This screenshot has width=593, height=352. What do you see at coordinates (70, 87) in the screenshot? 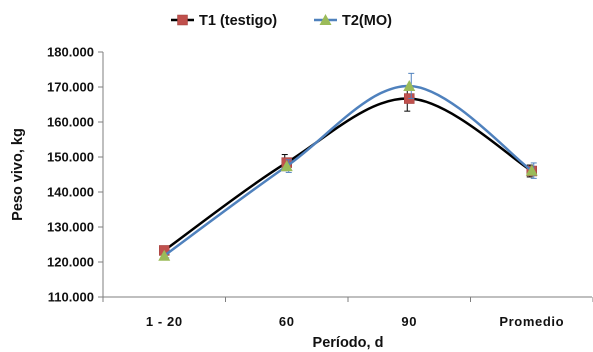
I see `y-tick-label: 170.000` at bounding box center [70, 87].